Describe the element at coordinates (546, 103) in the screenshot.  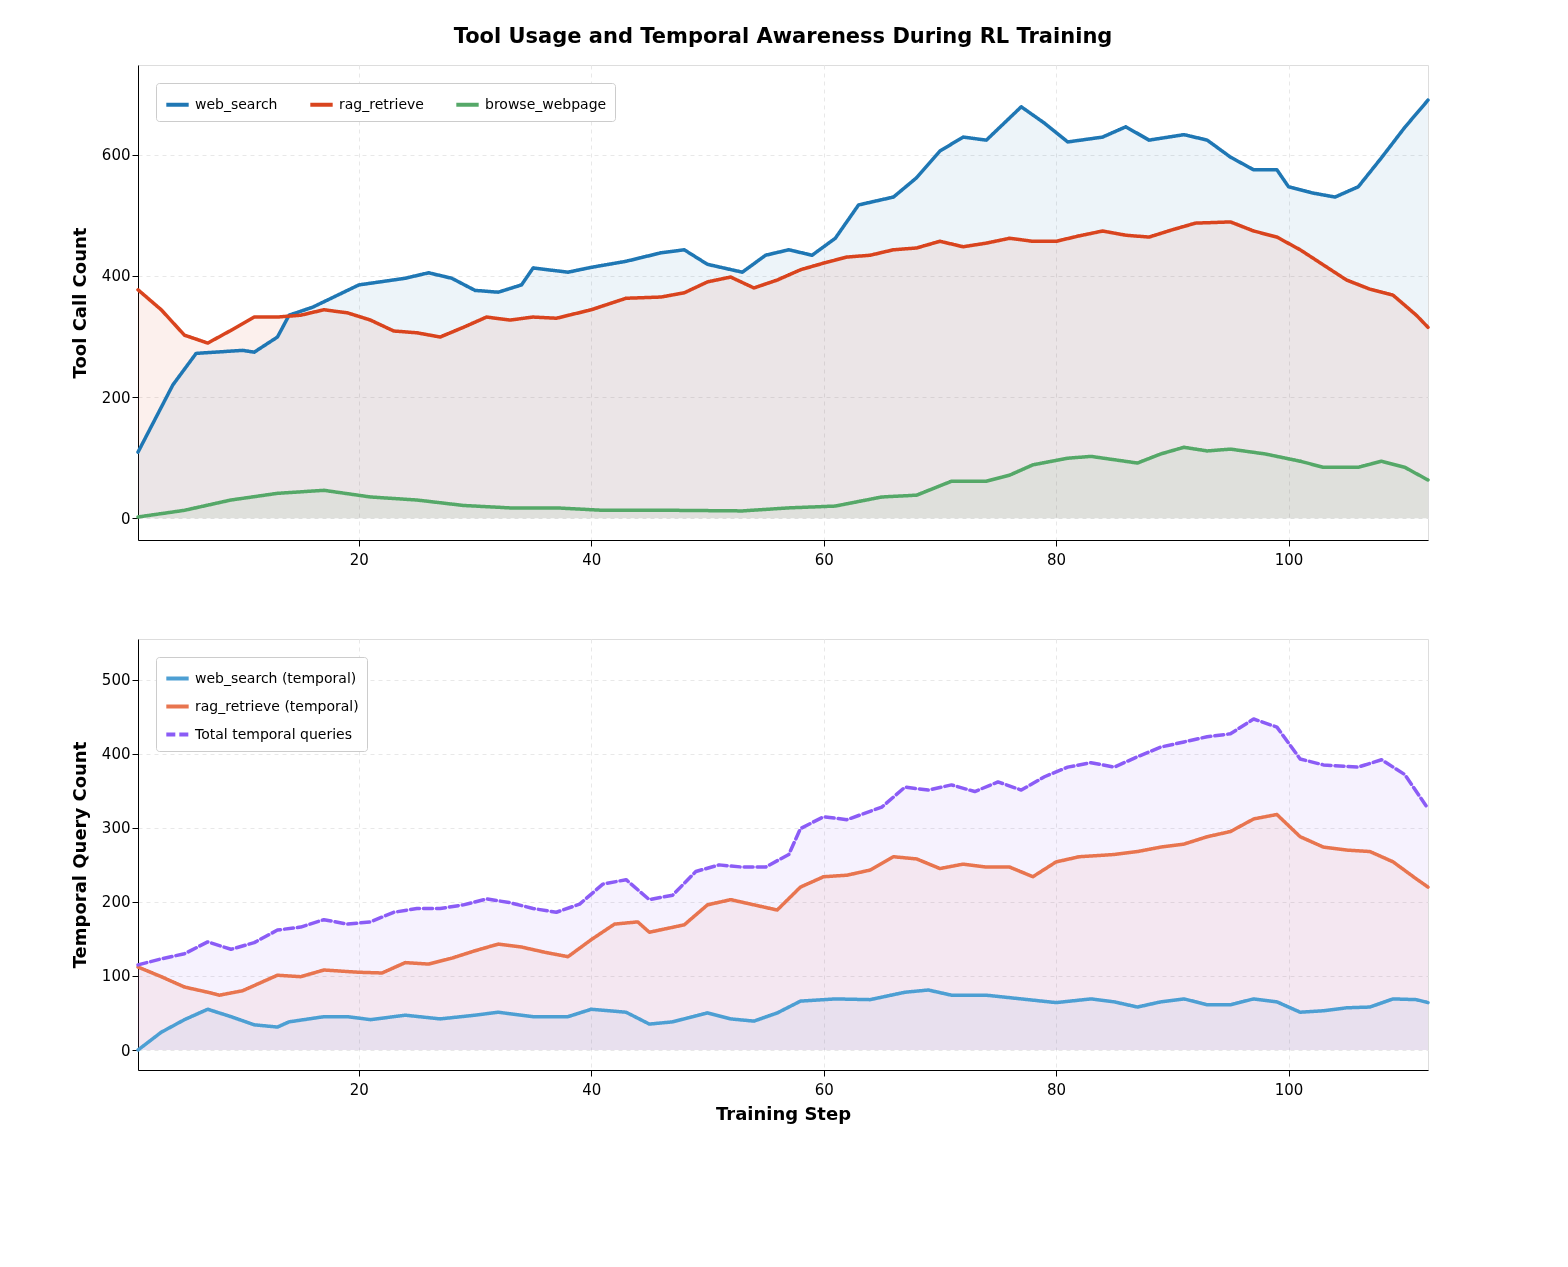
I see `legend-label: browse_webpage` at that location.